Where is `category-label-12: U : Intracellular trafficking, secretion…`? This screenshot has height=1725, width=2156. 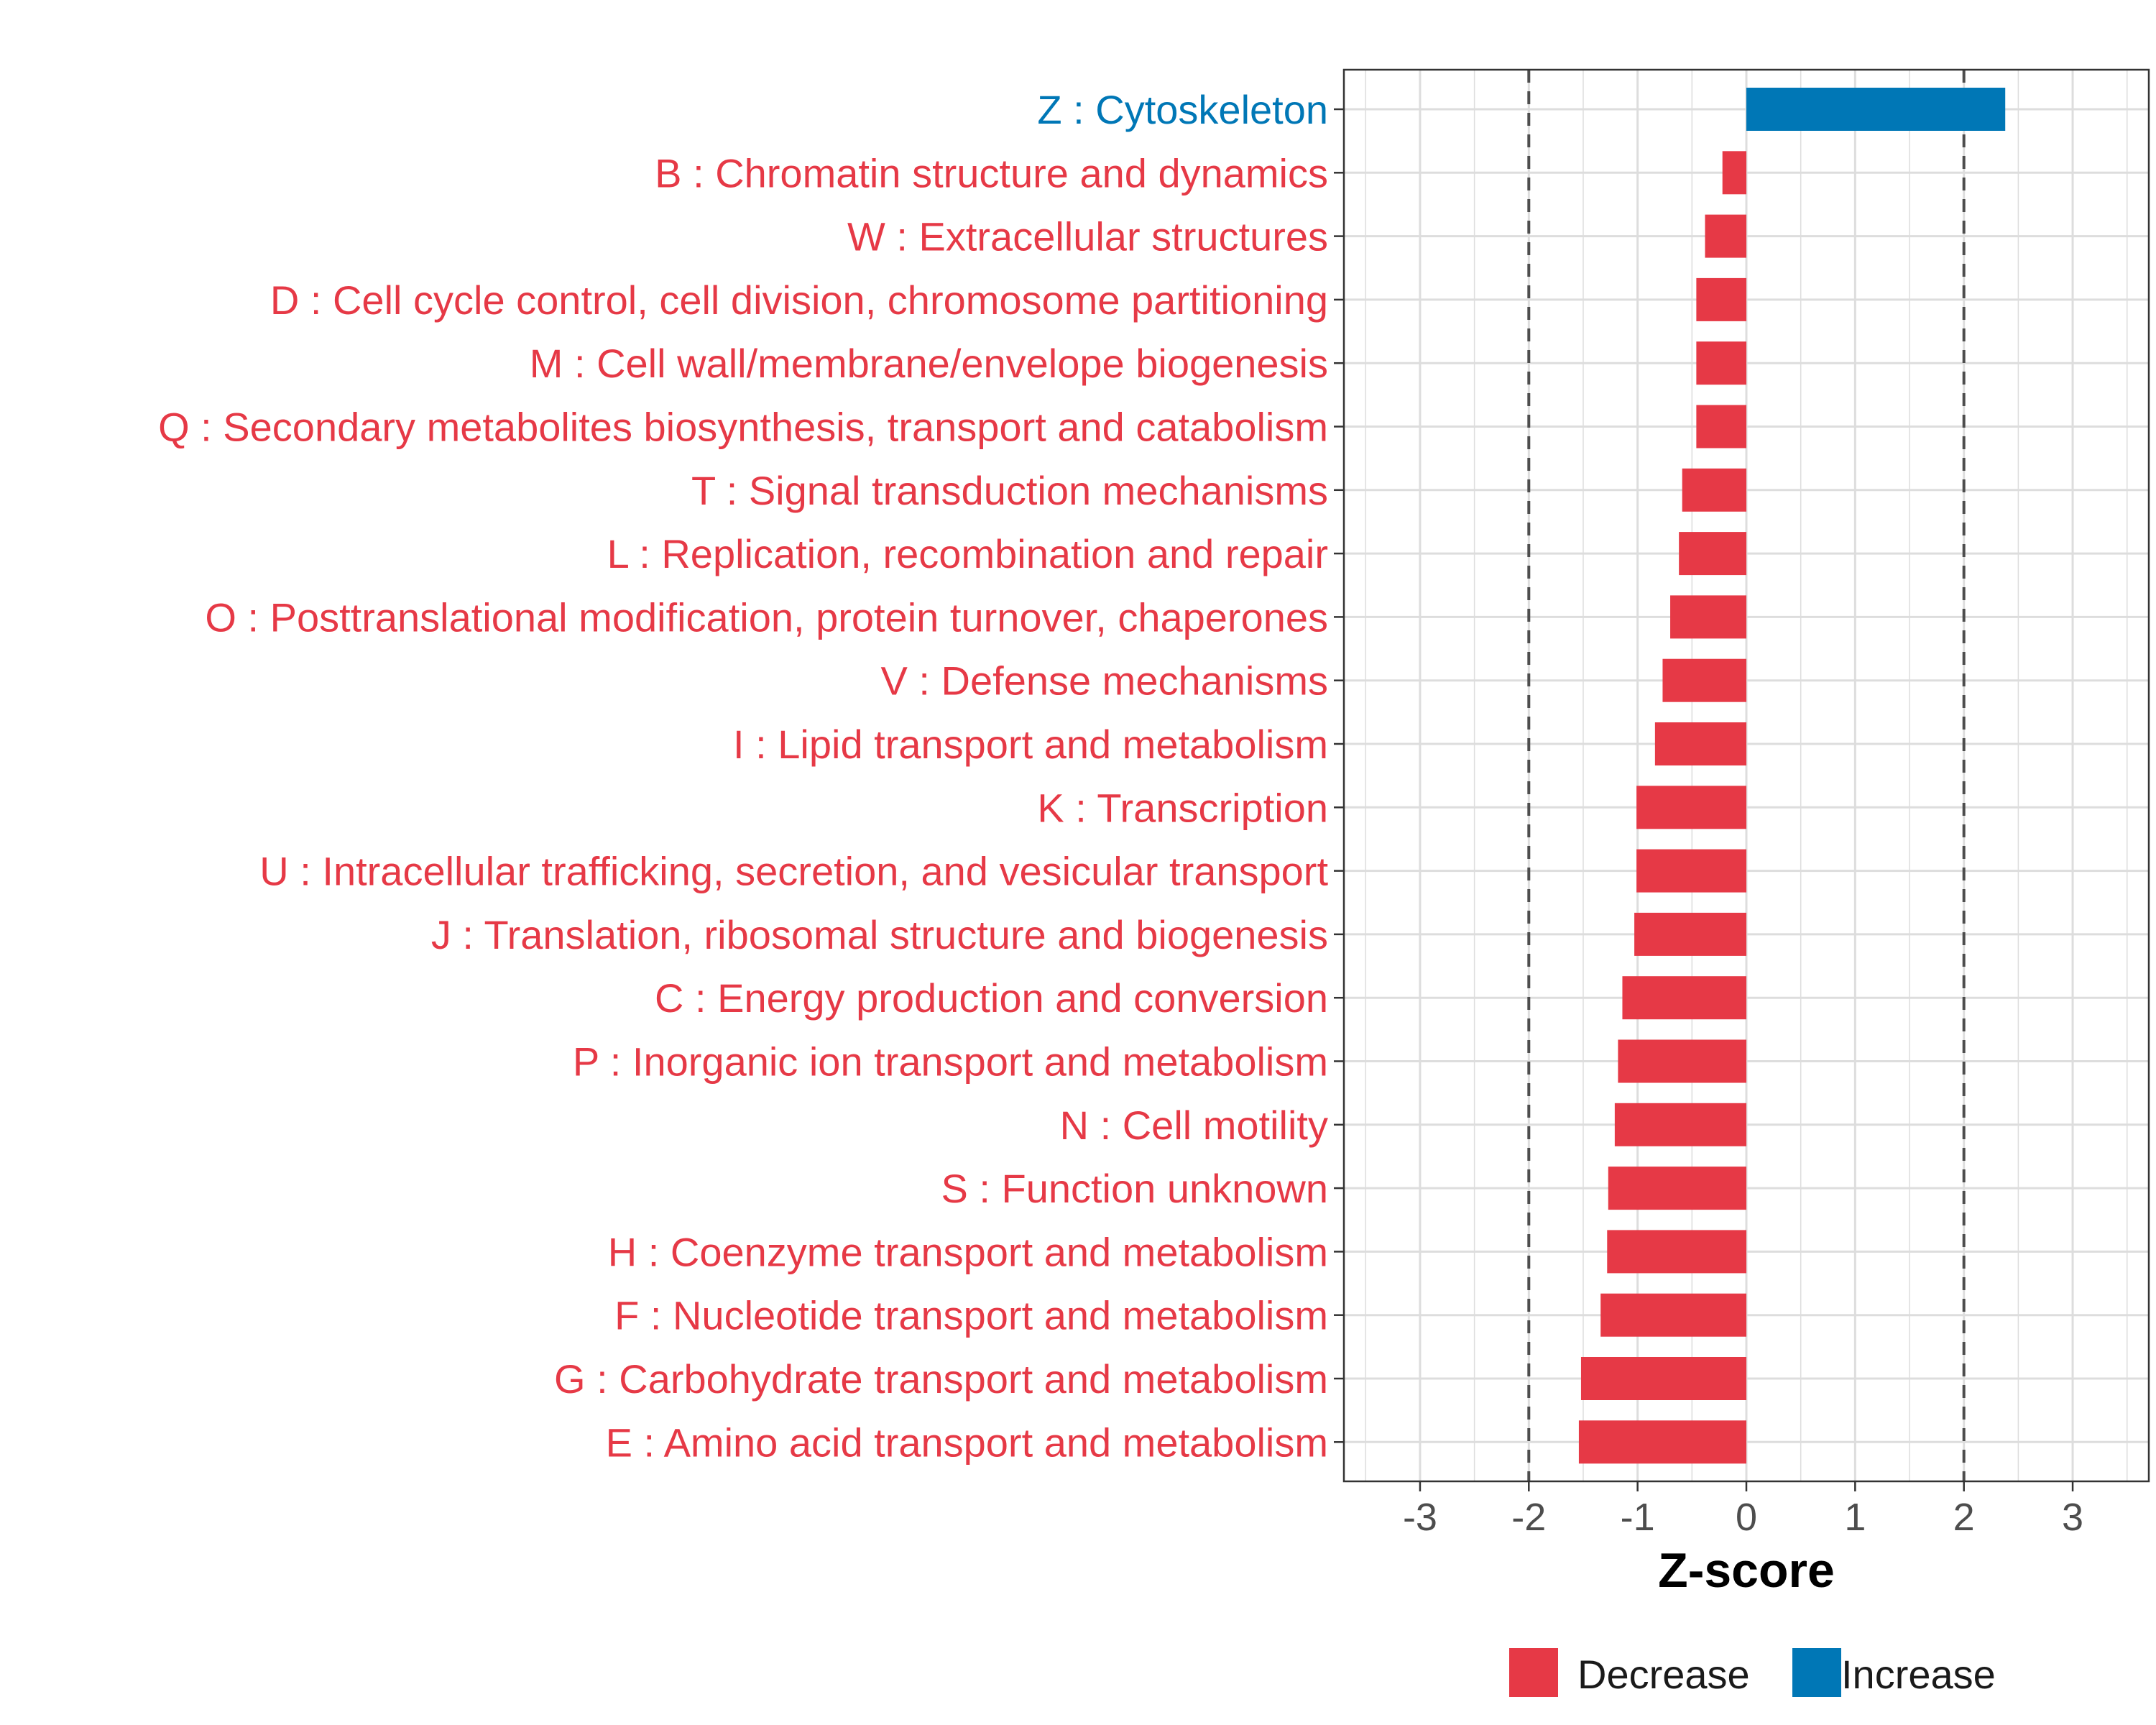
category-label-12: U : Intracellular trafficking, secretion… is located at coordinates (794, 871).